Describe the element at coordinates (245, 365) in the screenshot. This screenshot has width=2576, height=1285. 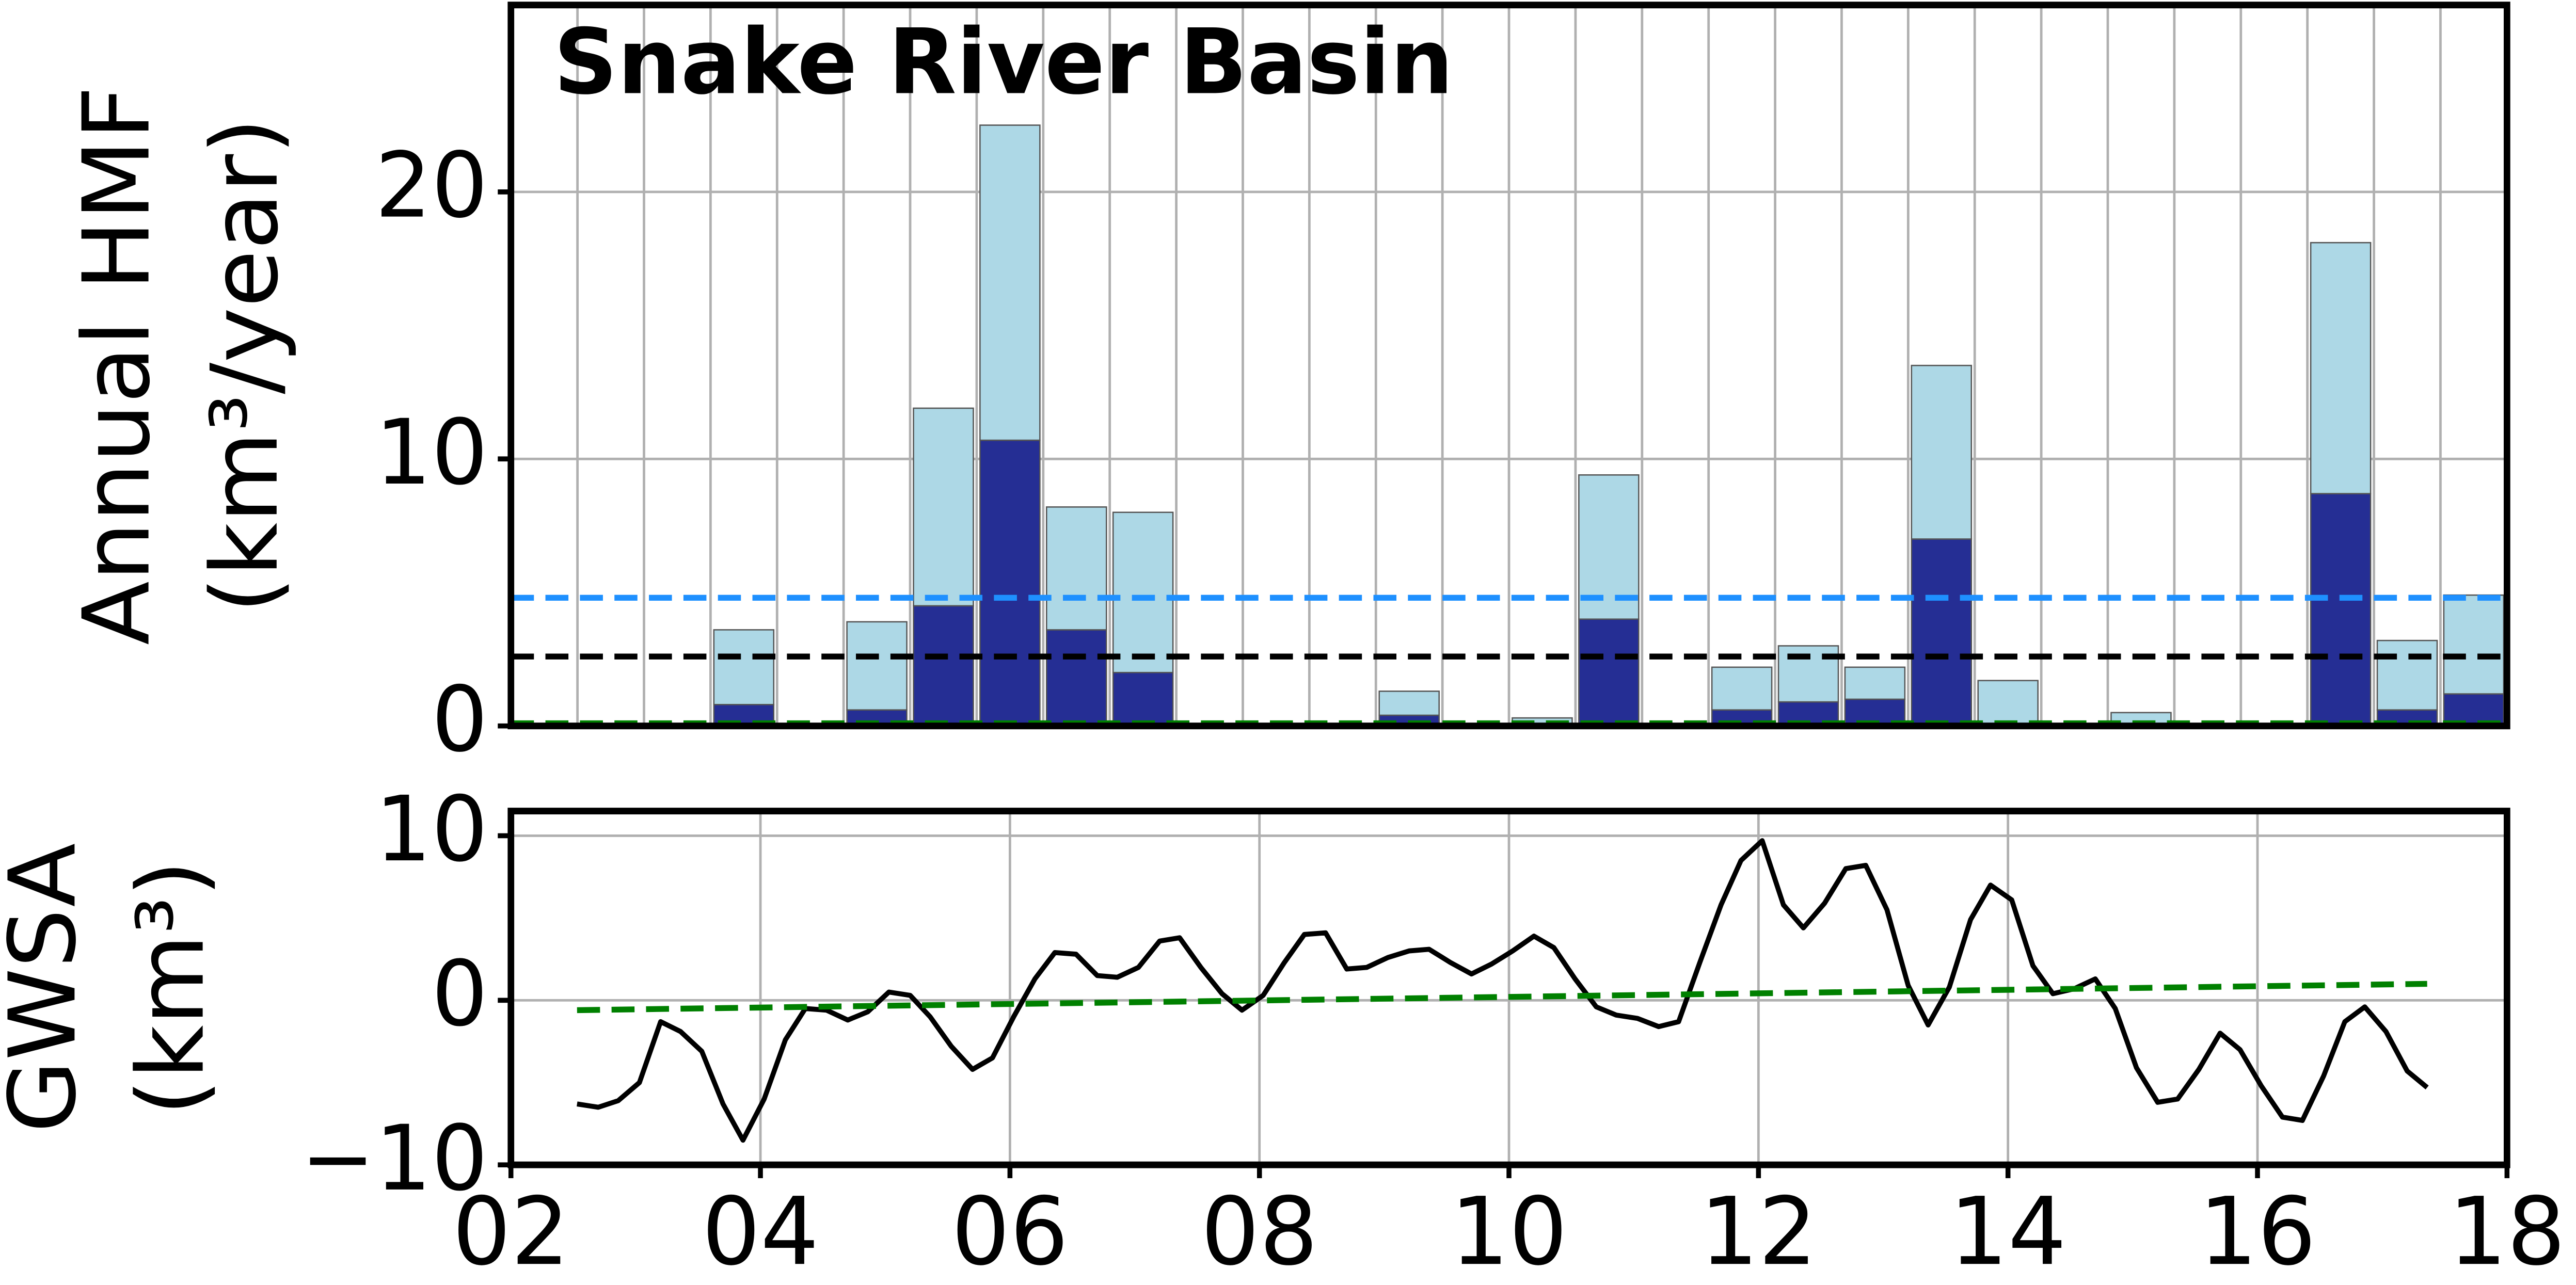
I see `y-axis-label: (km³/year)` at that location.